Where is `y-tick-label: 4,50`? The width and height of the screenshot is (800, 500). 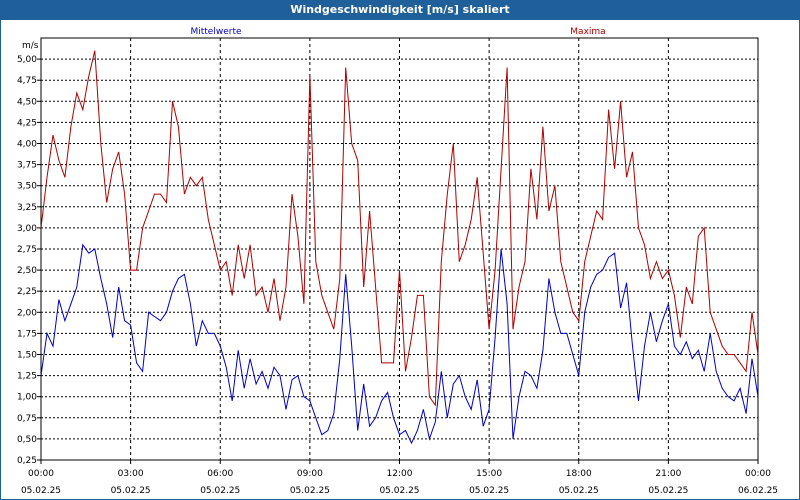
y-tick-label: 4,50 is located at coordinates (27, 102).